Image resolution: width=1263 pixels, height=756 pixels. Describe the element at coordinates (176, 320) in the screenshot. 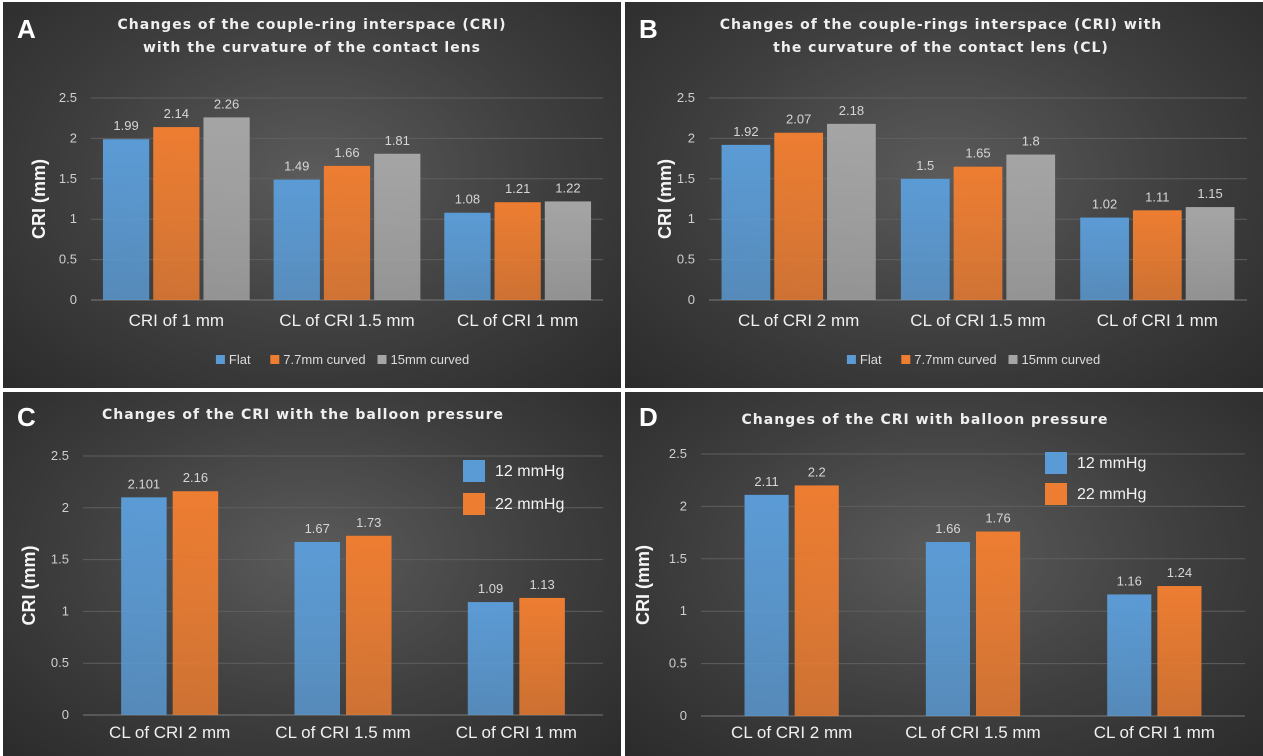

I see `x-category-label: CRI of 1 mm` at that location.